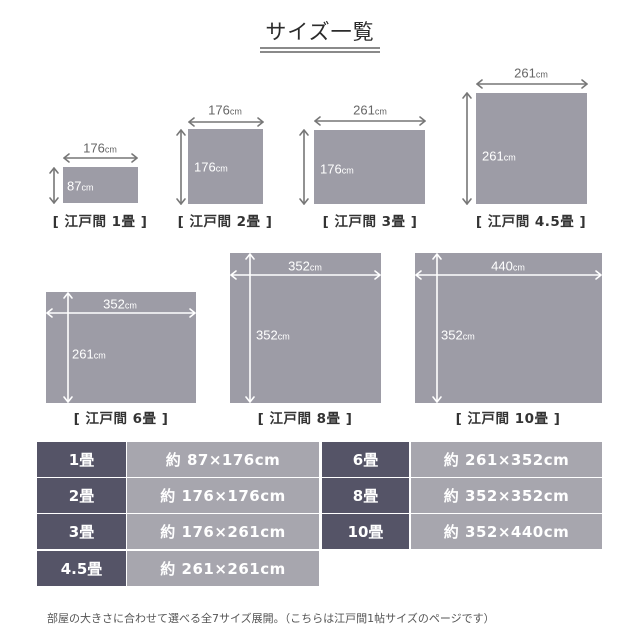 This screenshot has height=640, width=640. Describe the element at coordinates (508, 419) in the screenshot. I see `size-caption: [ 江戸間 10畳 ]` at that location.